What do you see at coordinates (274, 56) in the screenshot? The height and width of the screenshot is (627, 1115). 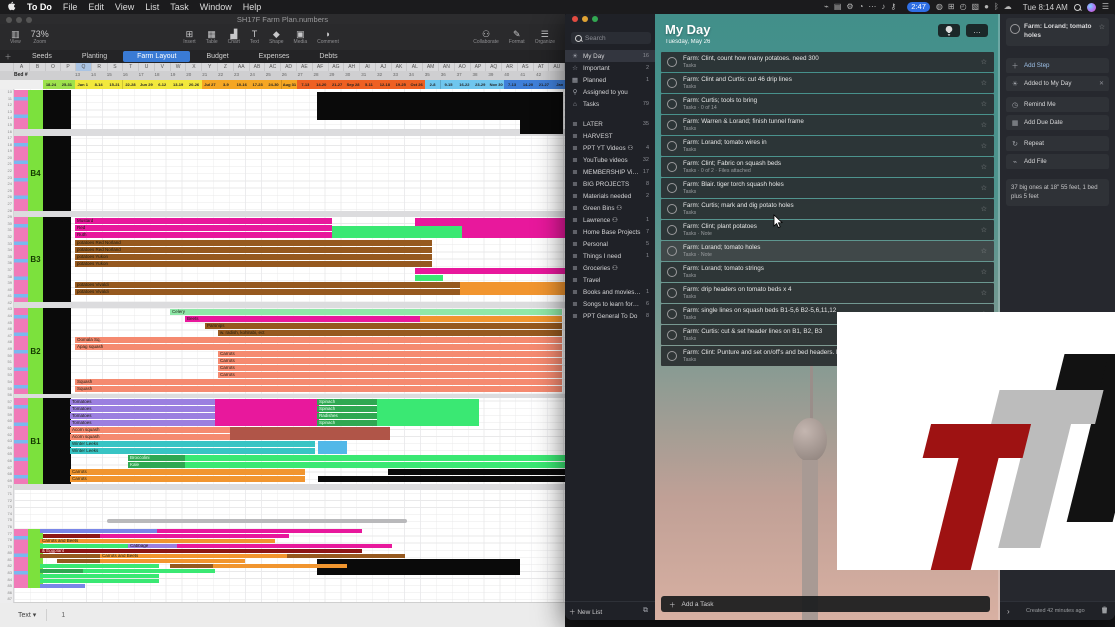 I see `sheet-tab-expenses: Expenses` at bounding box center [274, 56].